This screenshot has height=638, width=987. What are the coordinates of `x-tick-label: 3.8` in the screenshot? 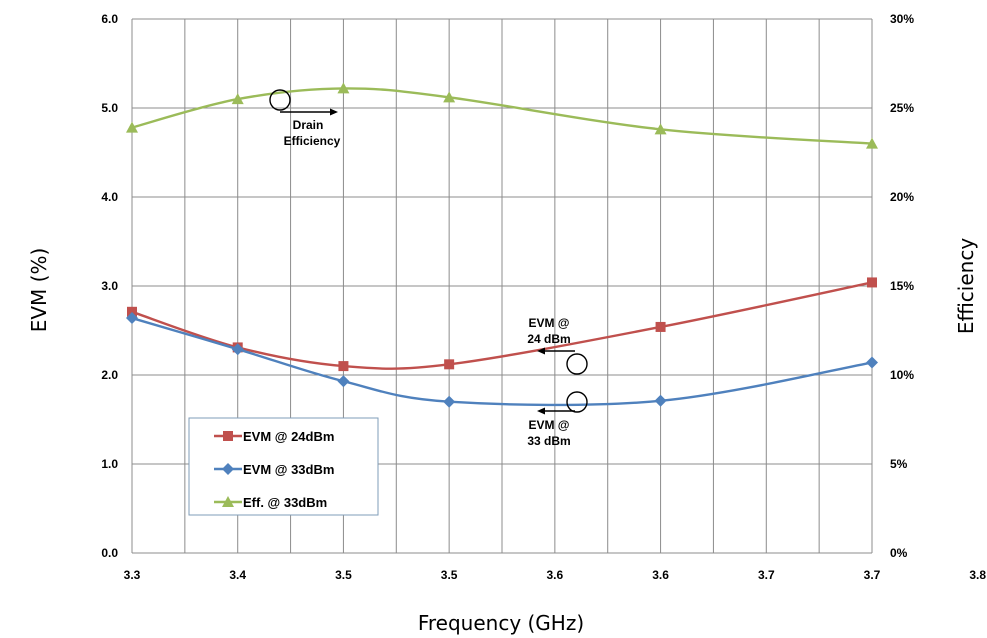 It's located at (977, 575).